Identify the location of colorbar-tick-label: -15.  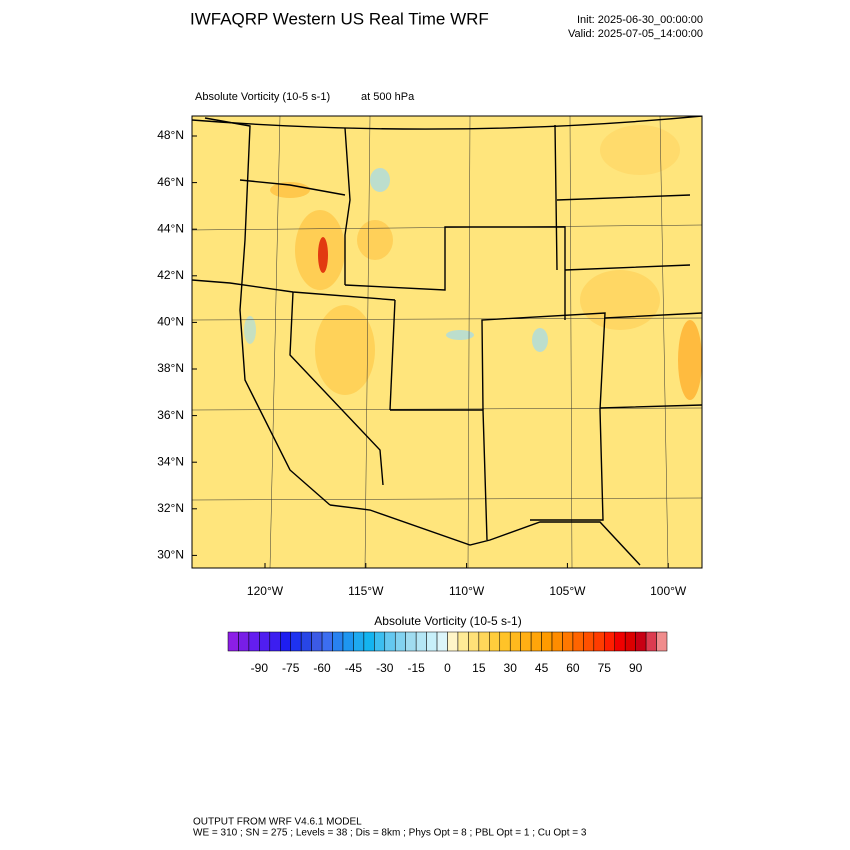
(416, 668).